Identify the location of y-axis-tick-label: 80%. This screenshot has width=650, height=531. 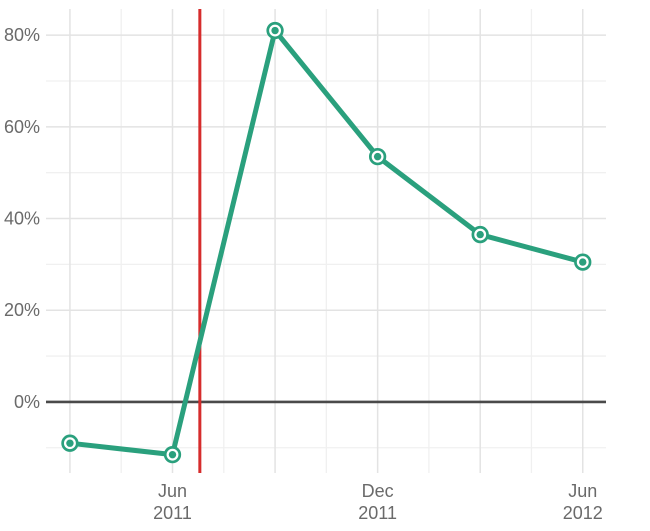
(22, 35).